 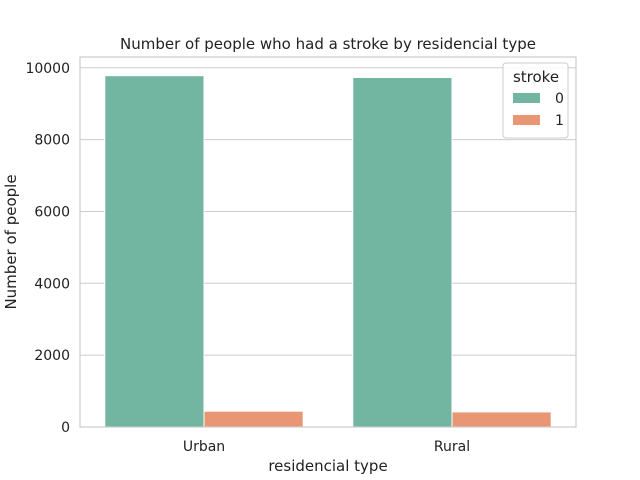 What do you see at coordinates (65, 428) in the screenshot?
I see `y-tick-label-0: 0` at bounding box center [65, 428].